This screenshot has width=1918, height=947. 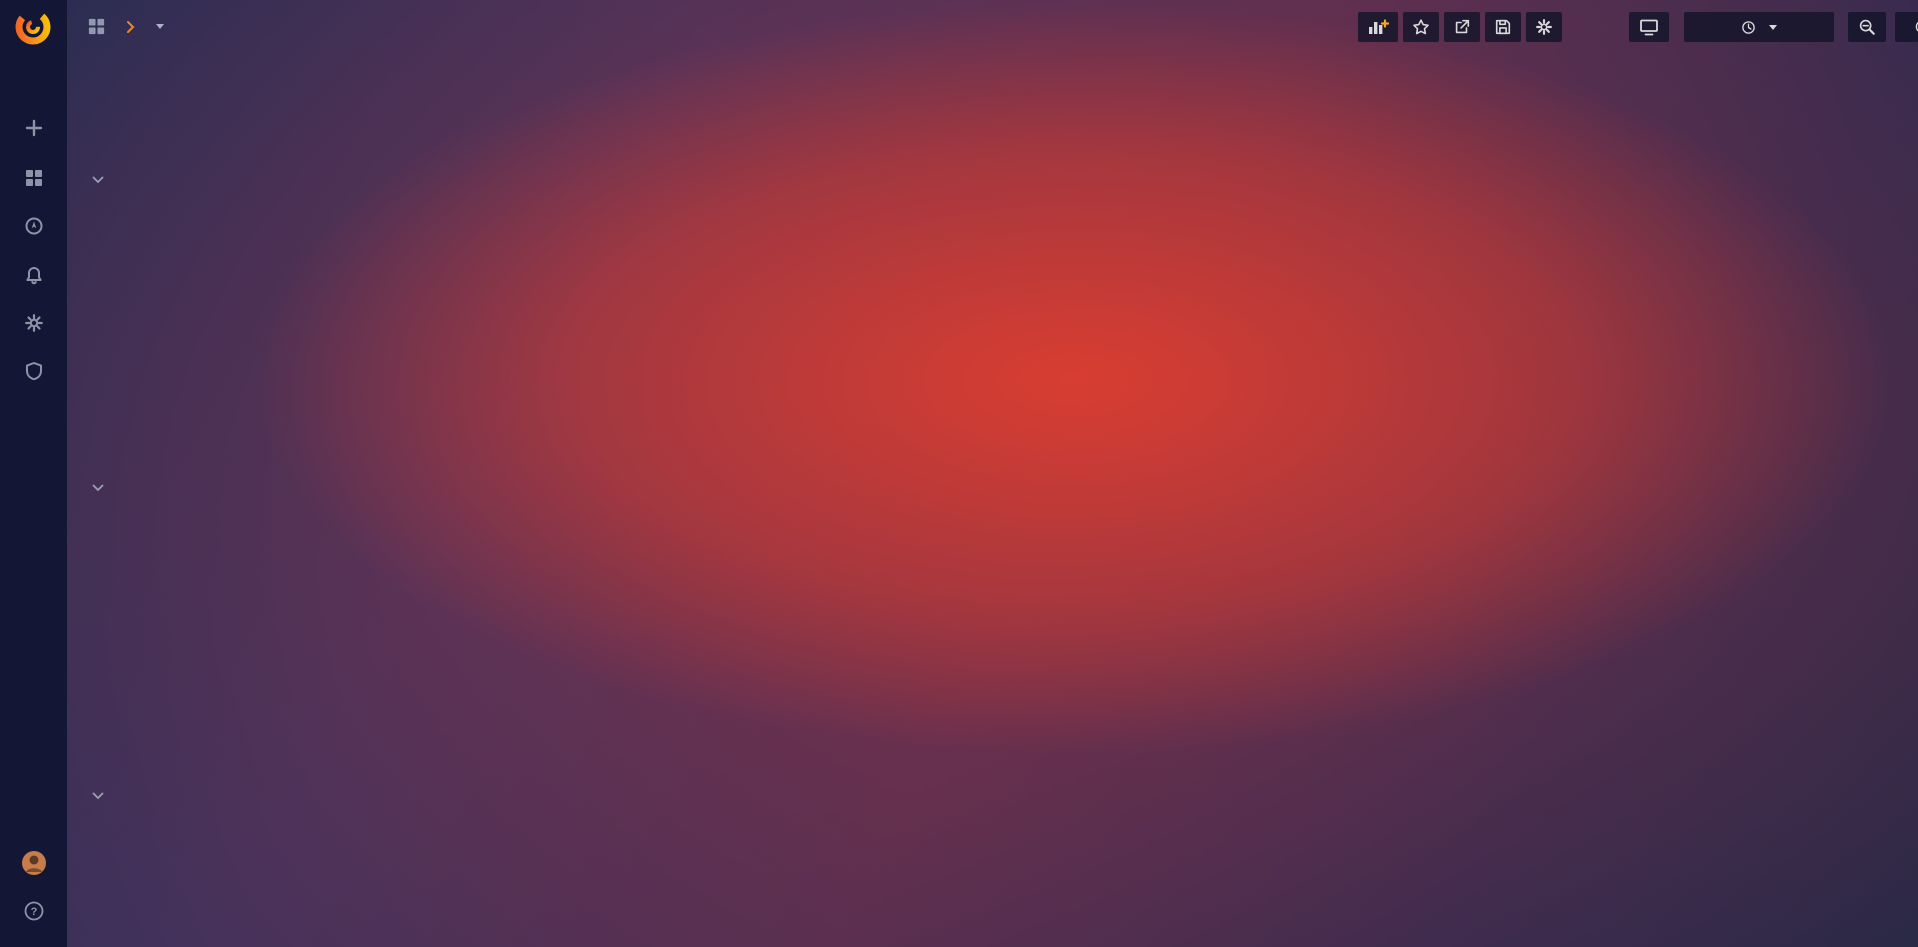 I want to click on sidebar: ?, so click(x=33, y=473).